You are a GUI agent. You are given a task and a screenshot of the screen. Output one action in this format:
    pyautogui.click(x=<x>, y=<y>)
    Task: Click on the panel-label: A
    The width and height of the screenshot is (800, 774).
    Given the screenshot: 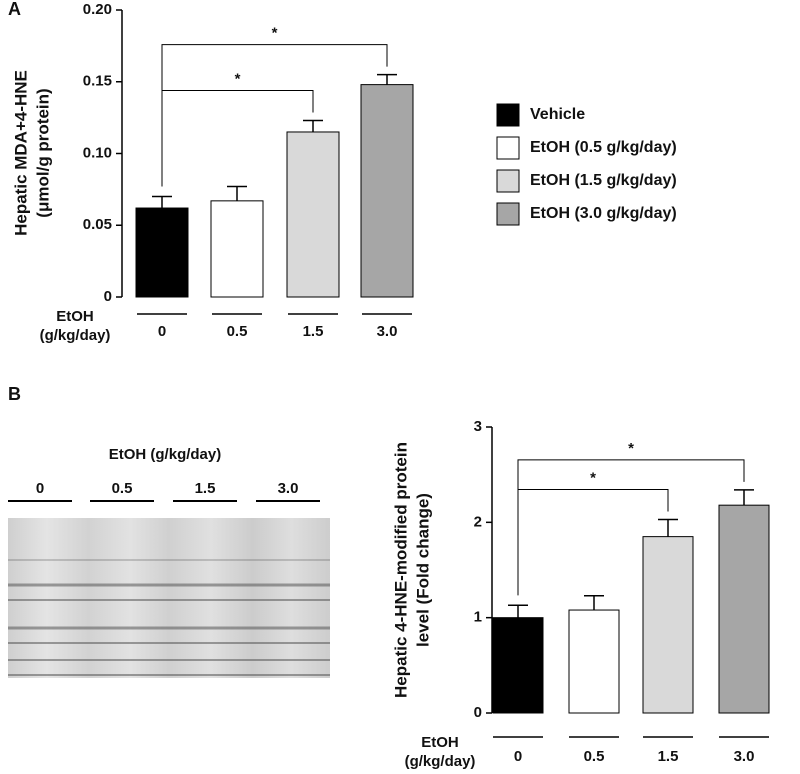 What is the action you would take?
    pyautogui.click(x=14, y=9)
    